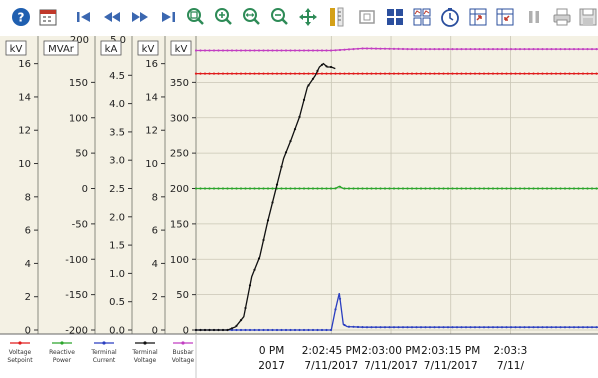 Image resolution: width=598 pixels, height=378 pixels. I want to click on axis-tick-label: 2, so click(155, 297).